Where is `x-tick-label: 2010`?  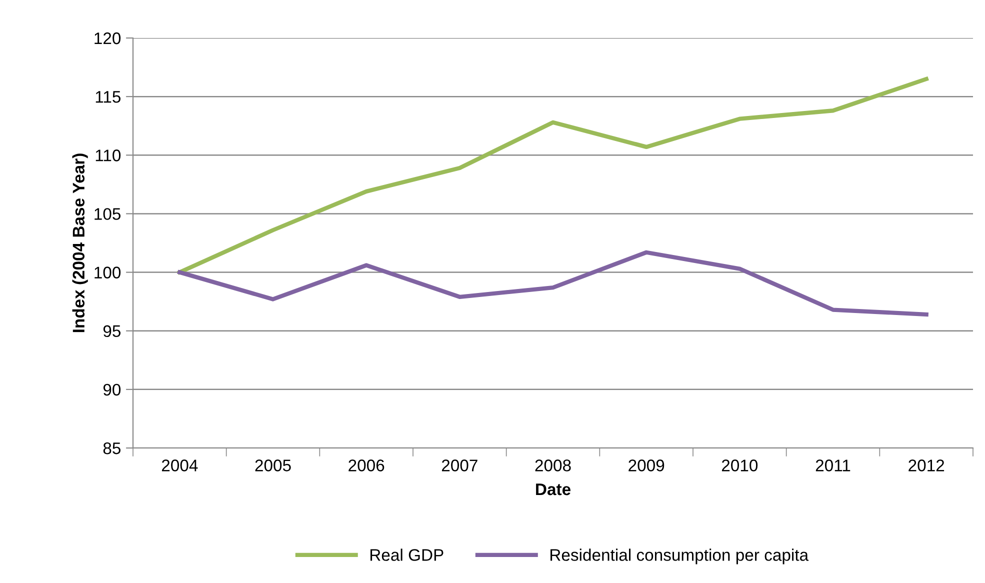 x-tick-label: 2010 is located at coordinates (740, 466).